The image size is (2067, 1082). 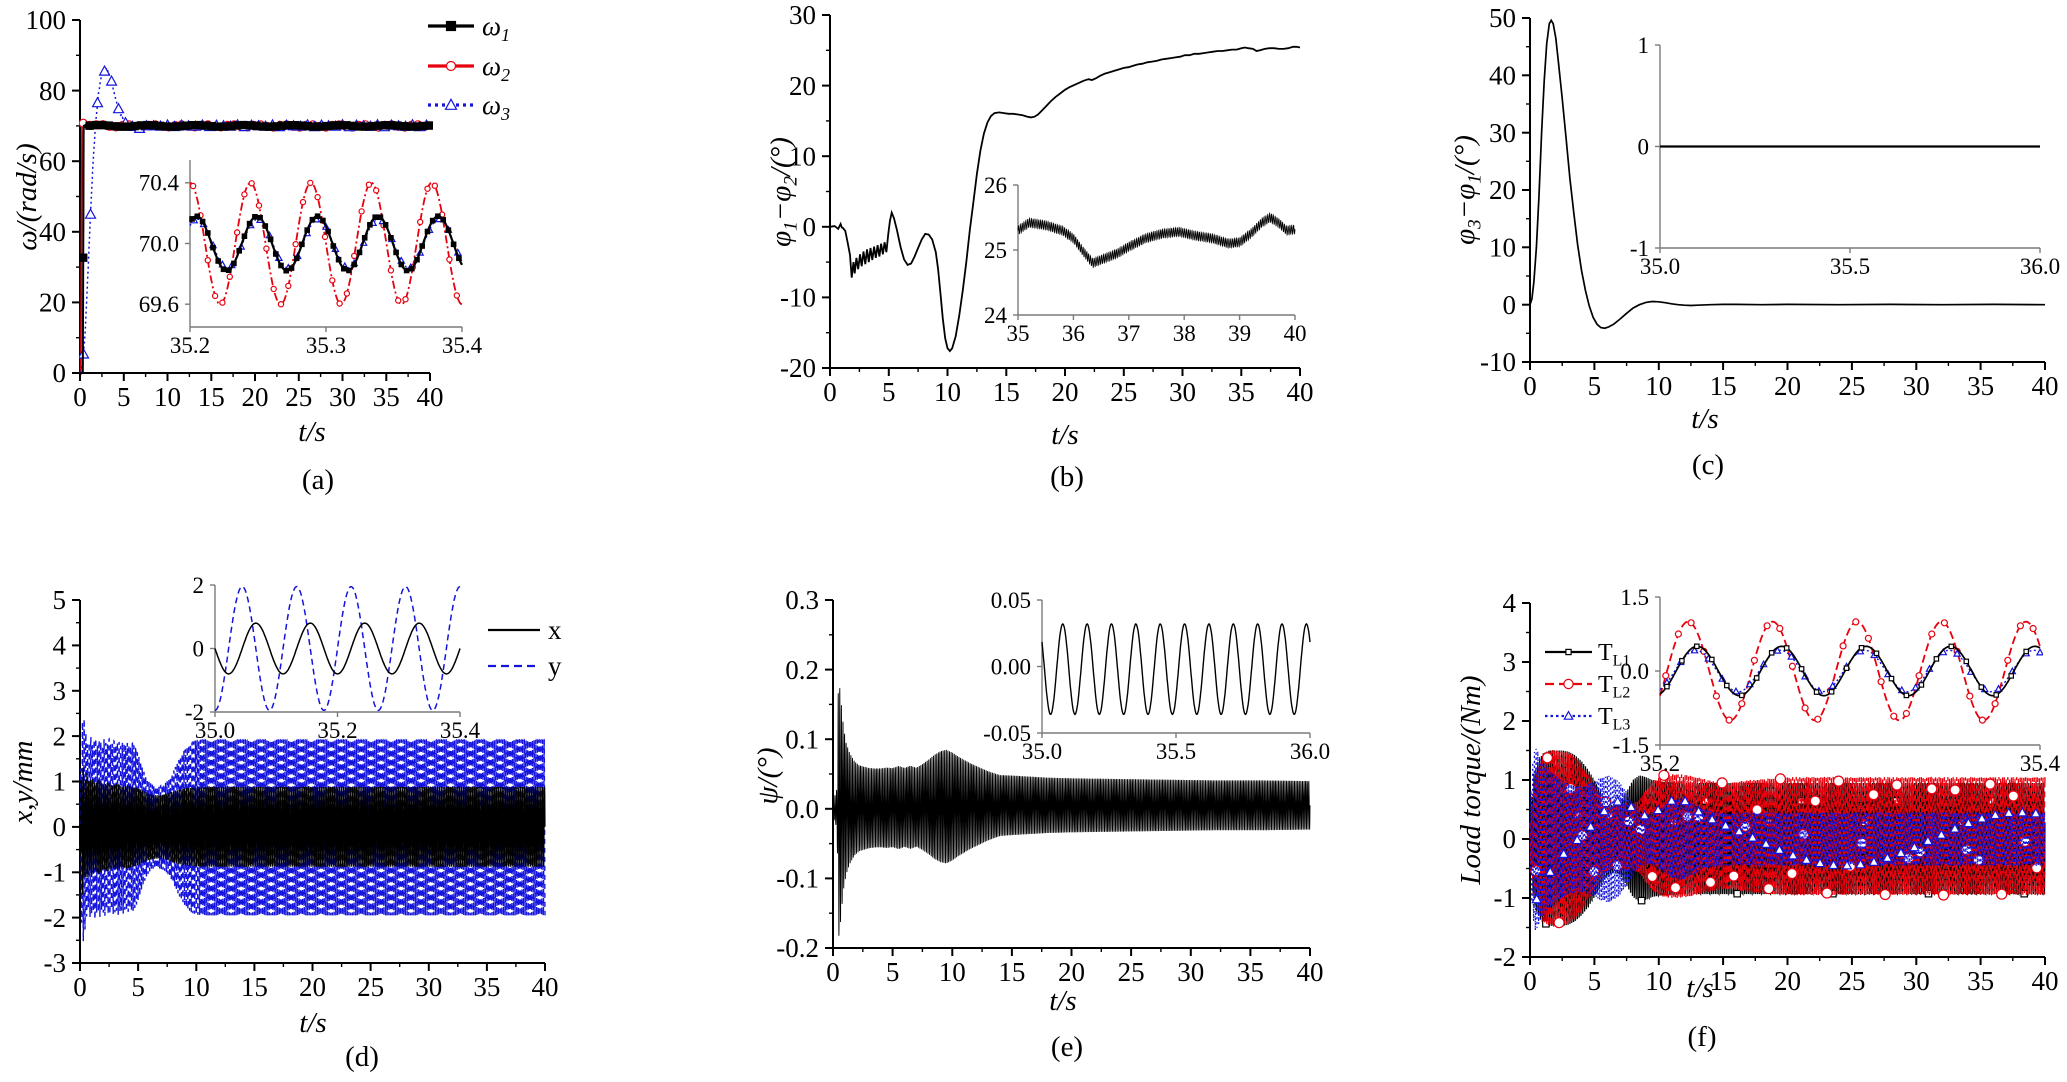 I want to click on svg-text: -2, so click(x=194, y=712).